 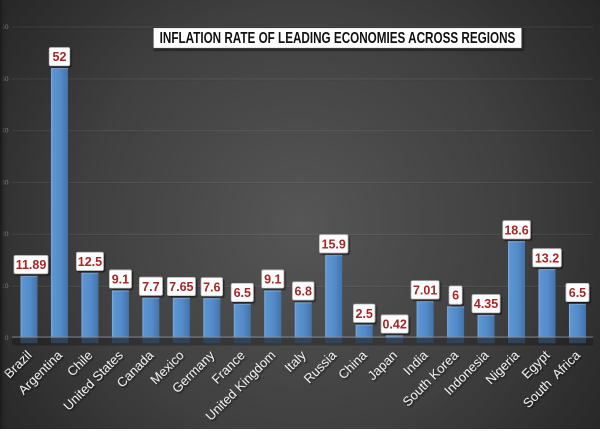 I want to click on svg-text: China, so click(x=352, y=364).